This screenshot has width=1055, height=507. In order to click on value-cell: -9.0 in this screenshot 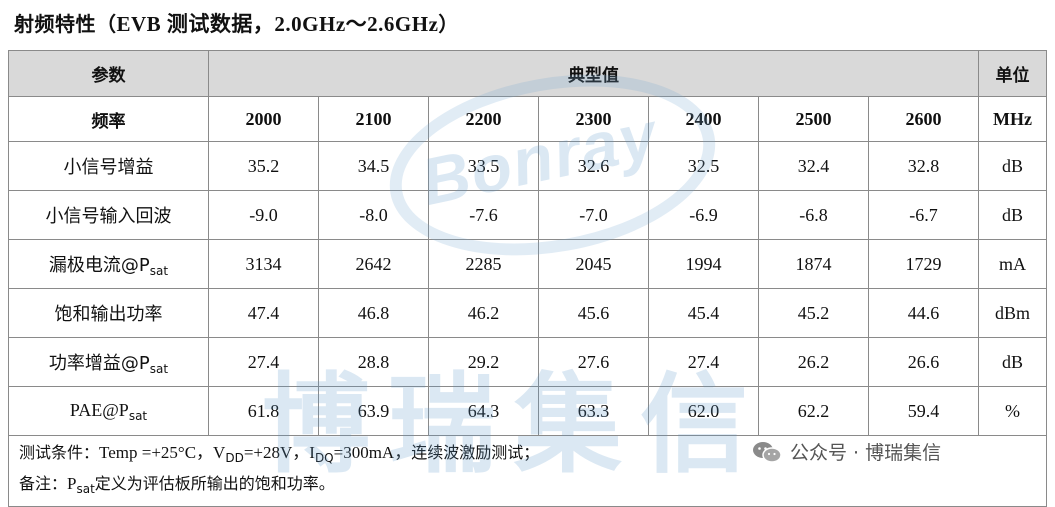, I will do `click(263, 215)`.